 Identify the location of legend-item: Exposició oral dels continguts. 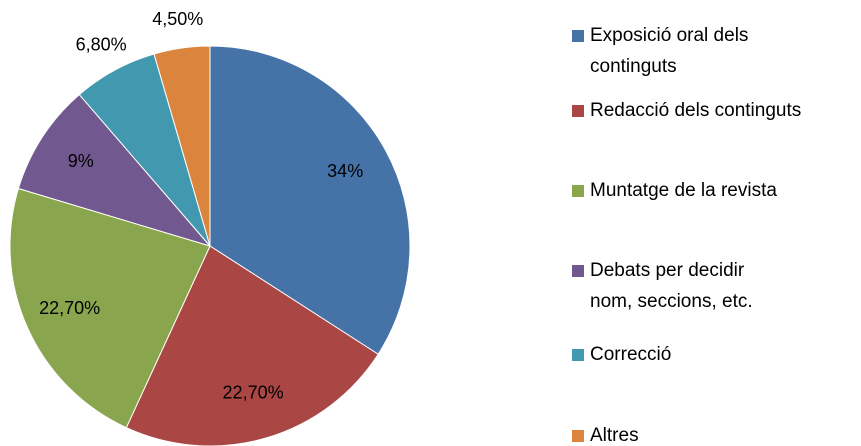
(671, 51).